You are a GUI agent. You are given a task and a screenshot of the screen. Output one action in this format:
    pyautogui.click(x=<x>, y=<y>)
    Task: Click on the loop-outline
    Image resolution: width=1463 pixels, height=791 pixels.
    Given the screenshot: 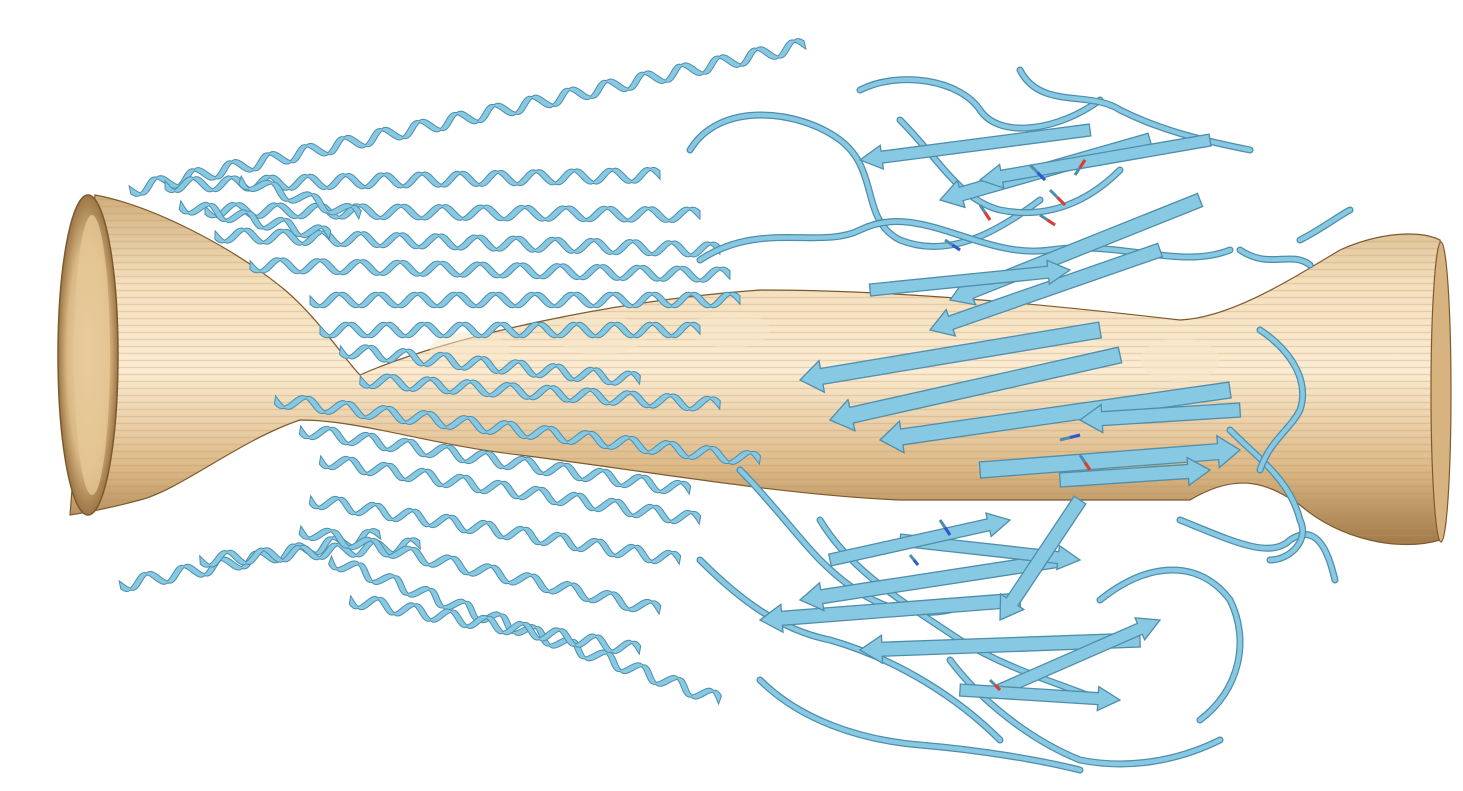 What is the action you would take?
    pyautogui.click(x=1085, y=712)
    